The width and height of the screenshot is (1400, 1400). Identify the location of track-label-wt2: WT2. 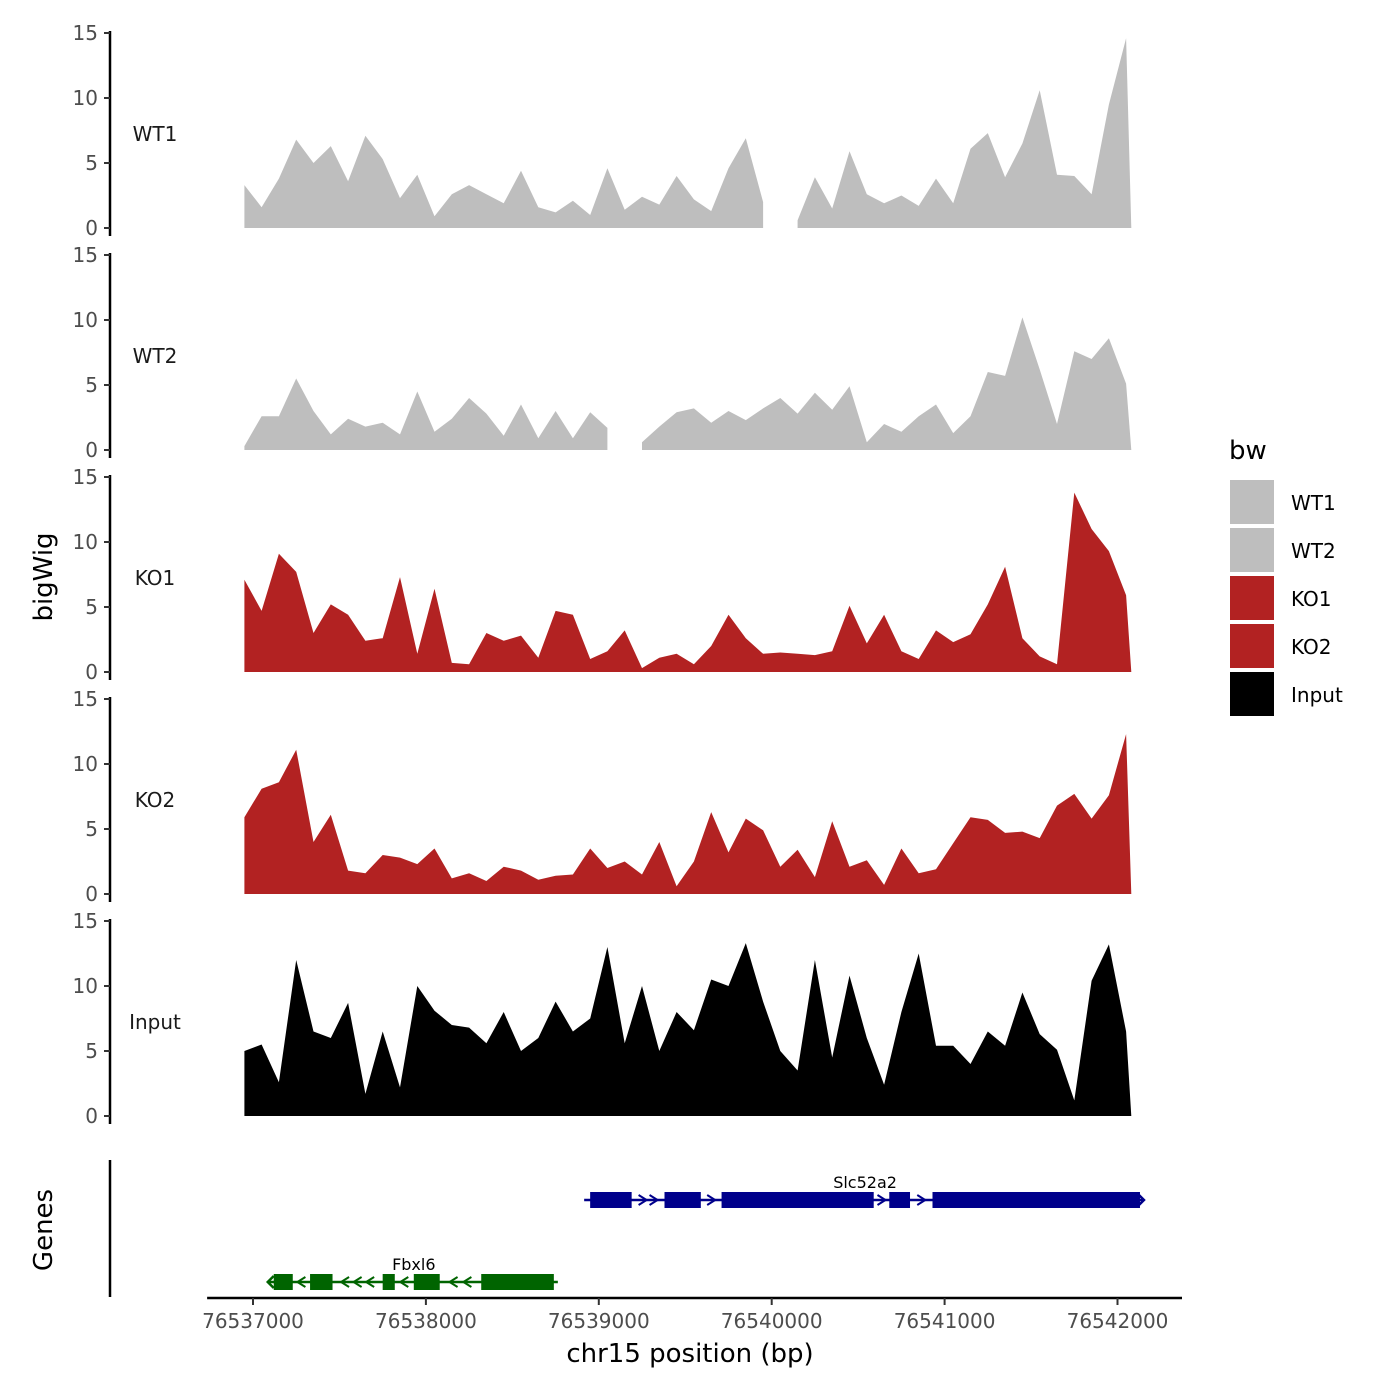
(155, 356).